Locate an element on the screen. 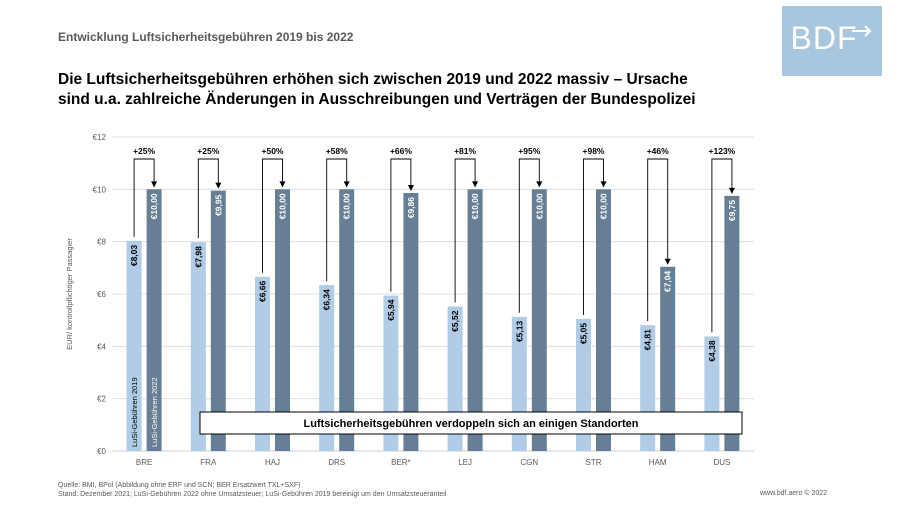  x-tick-label: HAJ is located at coordinates (272, 462).